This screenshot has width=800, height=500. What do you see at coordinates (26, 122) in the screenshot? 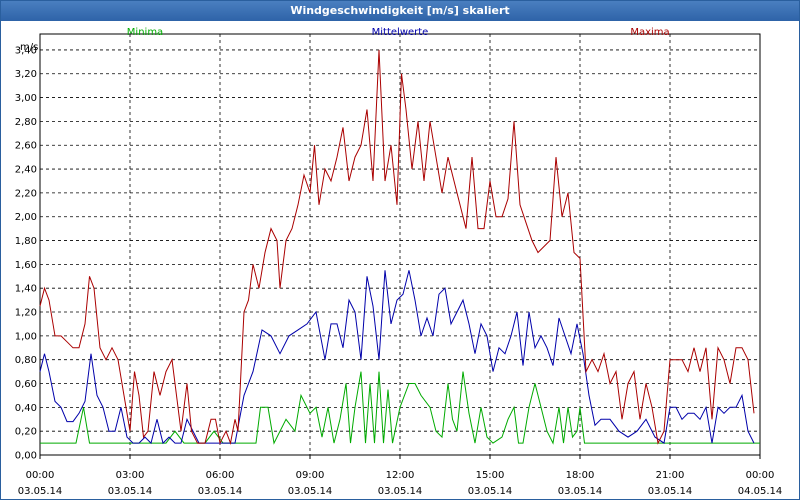
I see `y-tick-label: 2,80` at bounding box center [26, 122].